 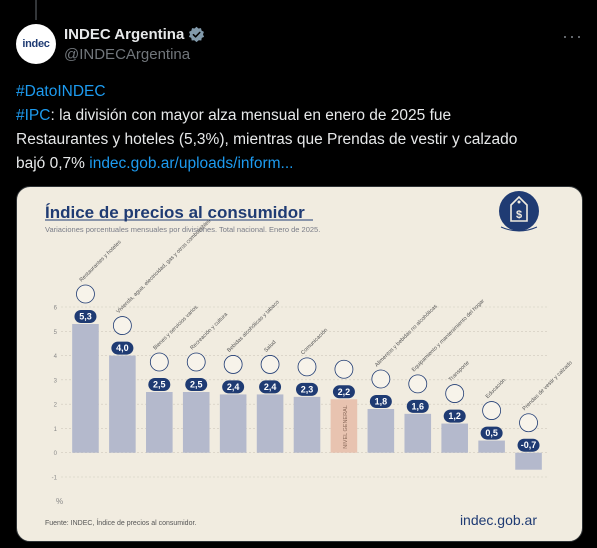 I want to click on avatar-text: indec, so click(x=36, y=44).